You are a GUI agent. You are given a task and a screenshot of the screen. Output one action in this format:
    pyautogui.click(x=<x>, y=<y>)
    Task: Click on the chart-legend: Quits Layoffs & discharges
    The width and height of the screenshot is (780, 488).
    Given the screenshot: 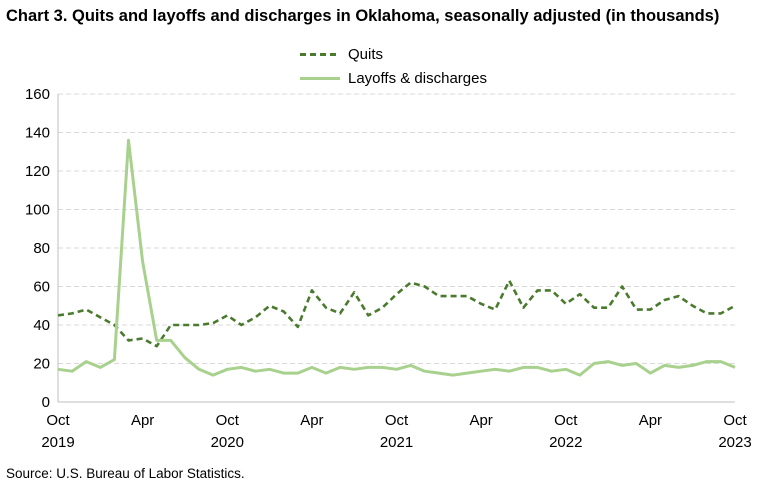 What is the action you would take?
    pyautogui.click(x=393, y=66)
    